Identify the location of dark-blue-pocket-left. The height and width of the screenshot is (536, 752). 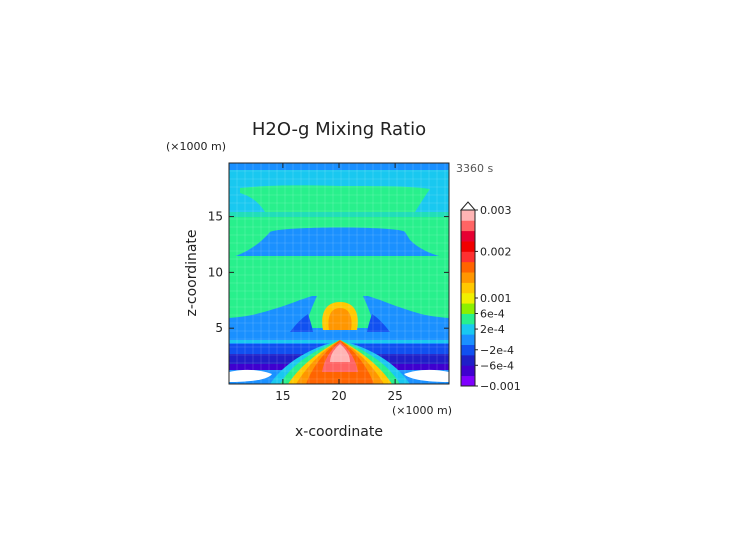
(301, 323).